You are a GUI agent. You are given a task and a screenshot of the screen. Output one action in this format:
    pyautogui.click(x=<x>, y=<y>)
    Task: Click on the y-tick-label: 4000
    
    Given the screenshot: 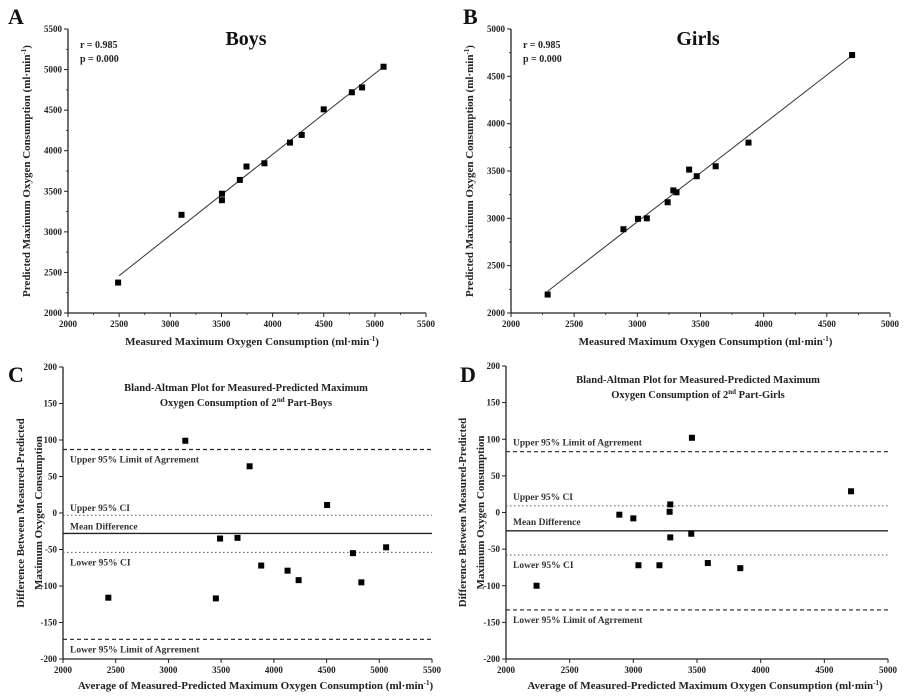 What is the action you would take?
    pyautogui.click(x=496, y=124)
    